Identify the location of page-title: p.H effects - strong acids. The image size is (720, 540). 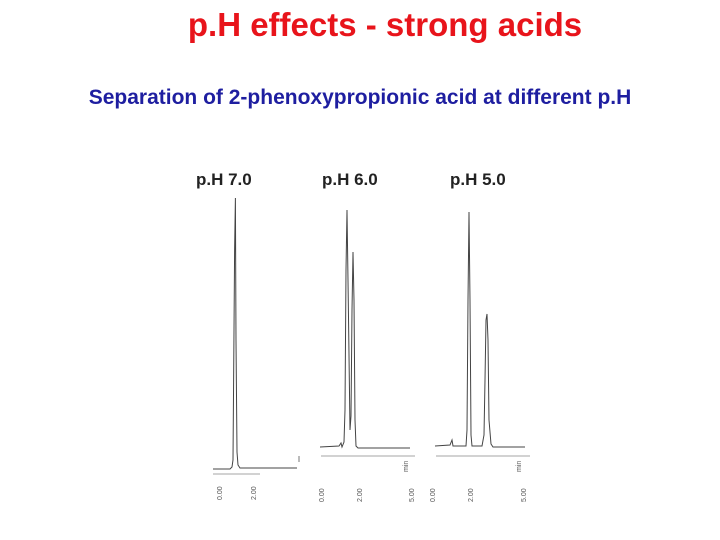
(385, 24).